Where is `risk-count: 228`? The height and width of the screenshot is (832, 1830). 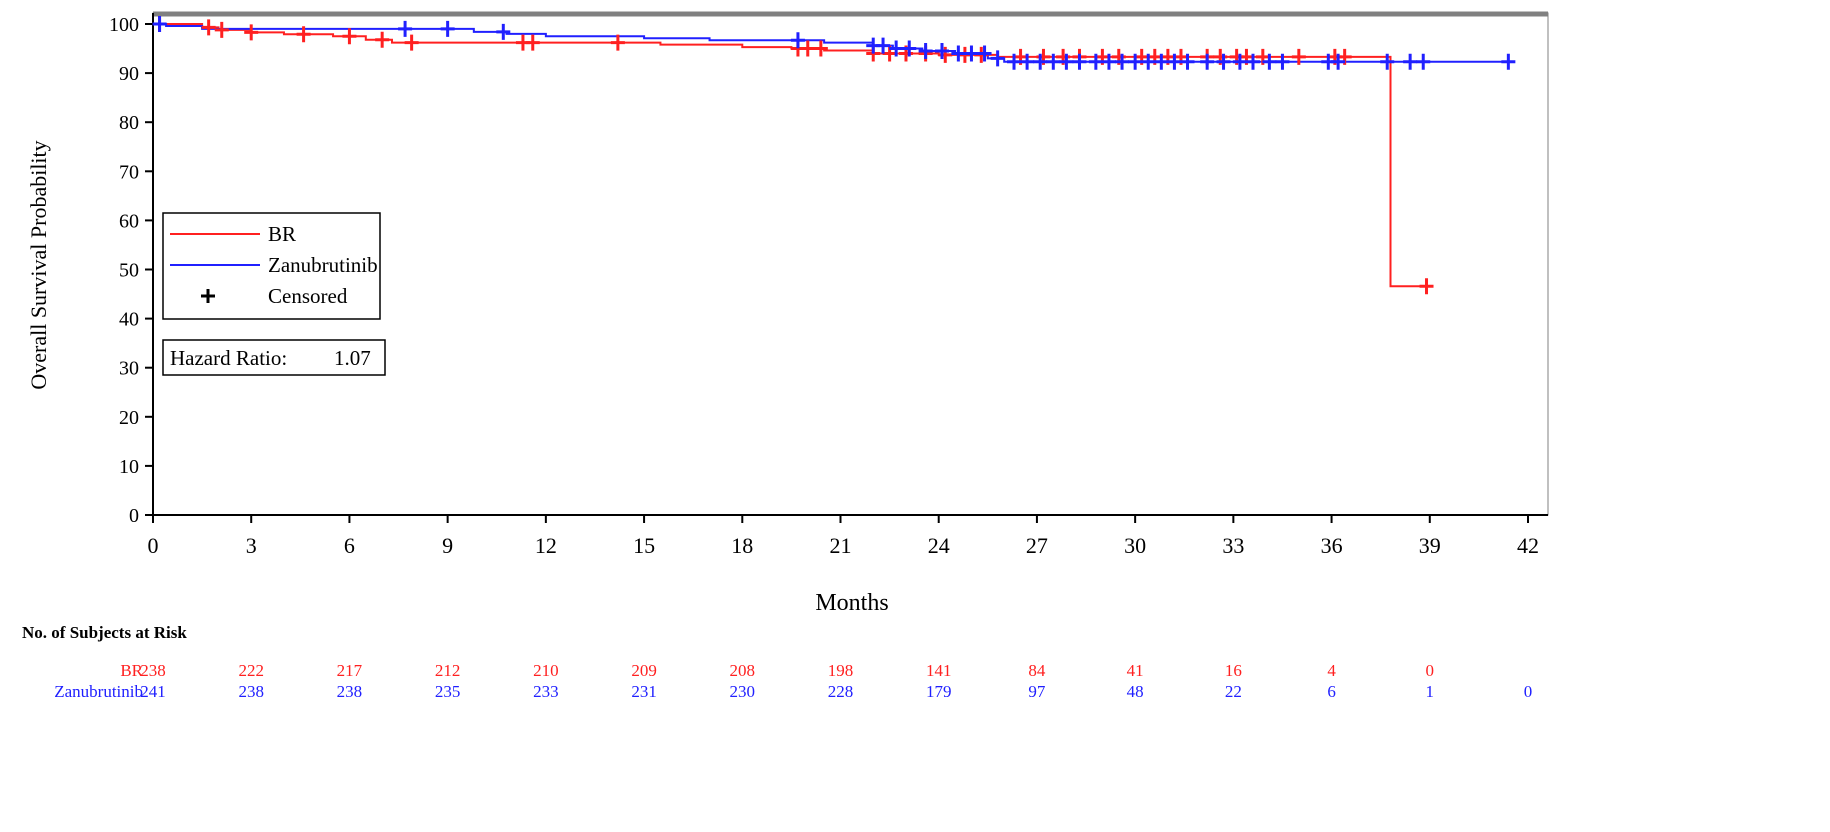
risk-count: 228 is located at coordinates (841, 691).